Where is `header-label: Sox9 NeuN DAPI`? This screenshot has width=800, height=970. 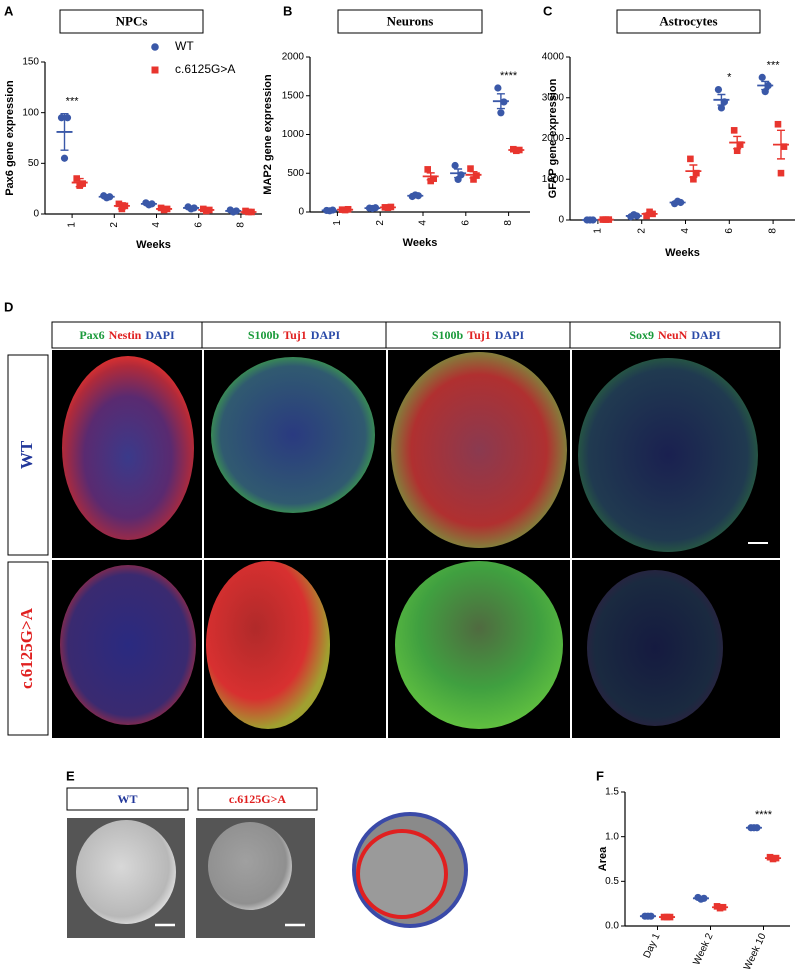
header-label: Sox9 NeuN DAPI is located at coordinates (675, 335).